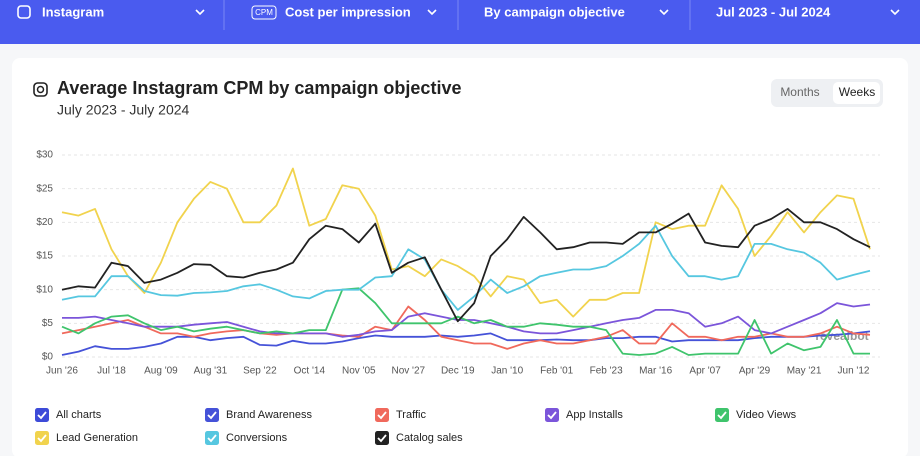 Image resolution: width=920 pixels, height=456 pixels. What do you see at coordinates (799, 92) in the screenshot?
I see `toggle-option: Months` at bounding box center [799, 92].